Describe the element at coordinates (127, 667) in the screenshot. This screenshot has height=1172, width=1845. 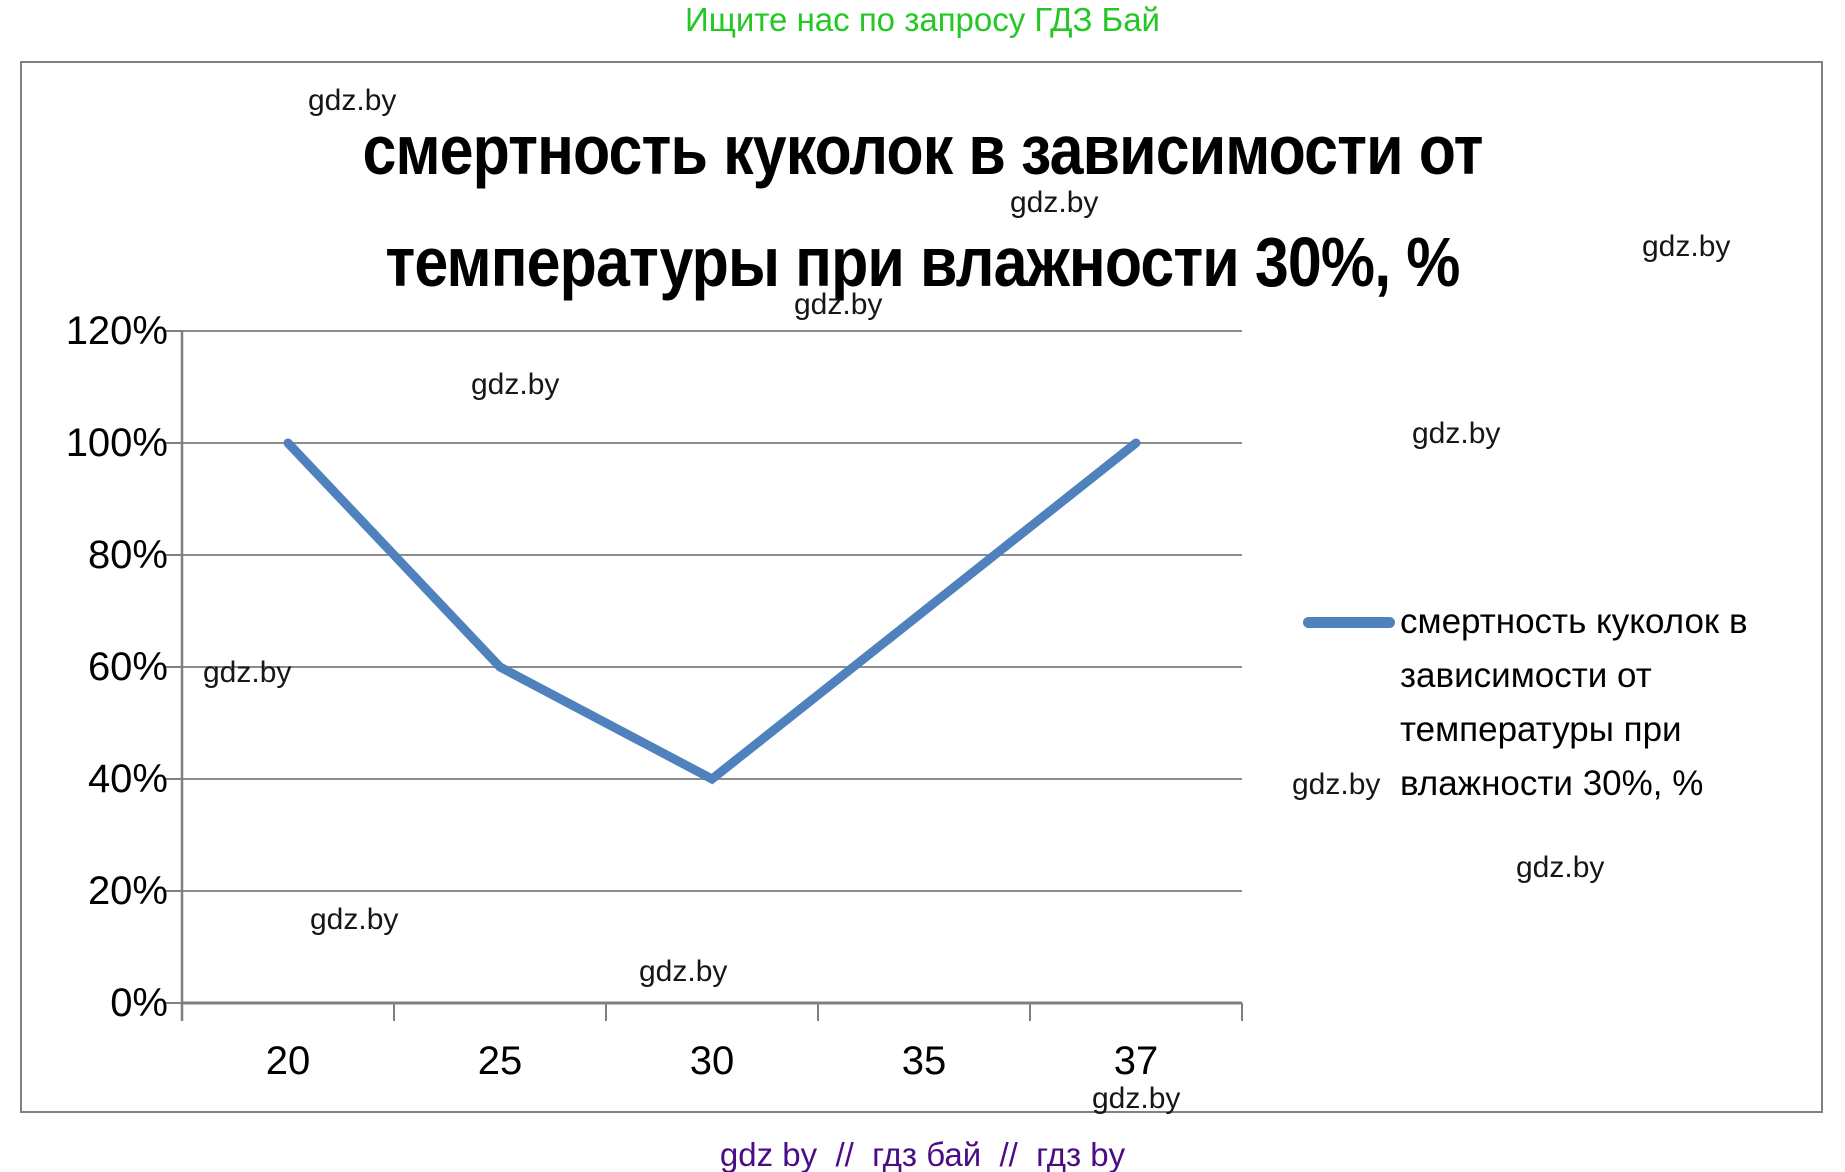
I see `y-axis-label: 60%` at that location.